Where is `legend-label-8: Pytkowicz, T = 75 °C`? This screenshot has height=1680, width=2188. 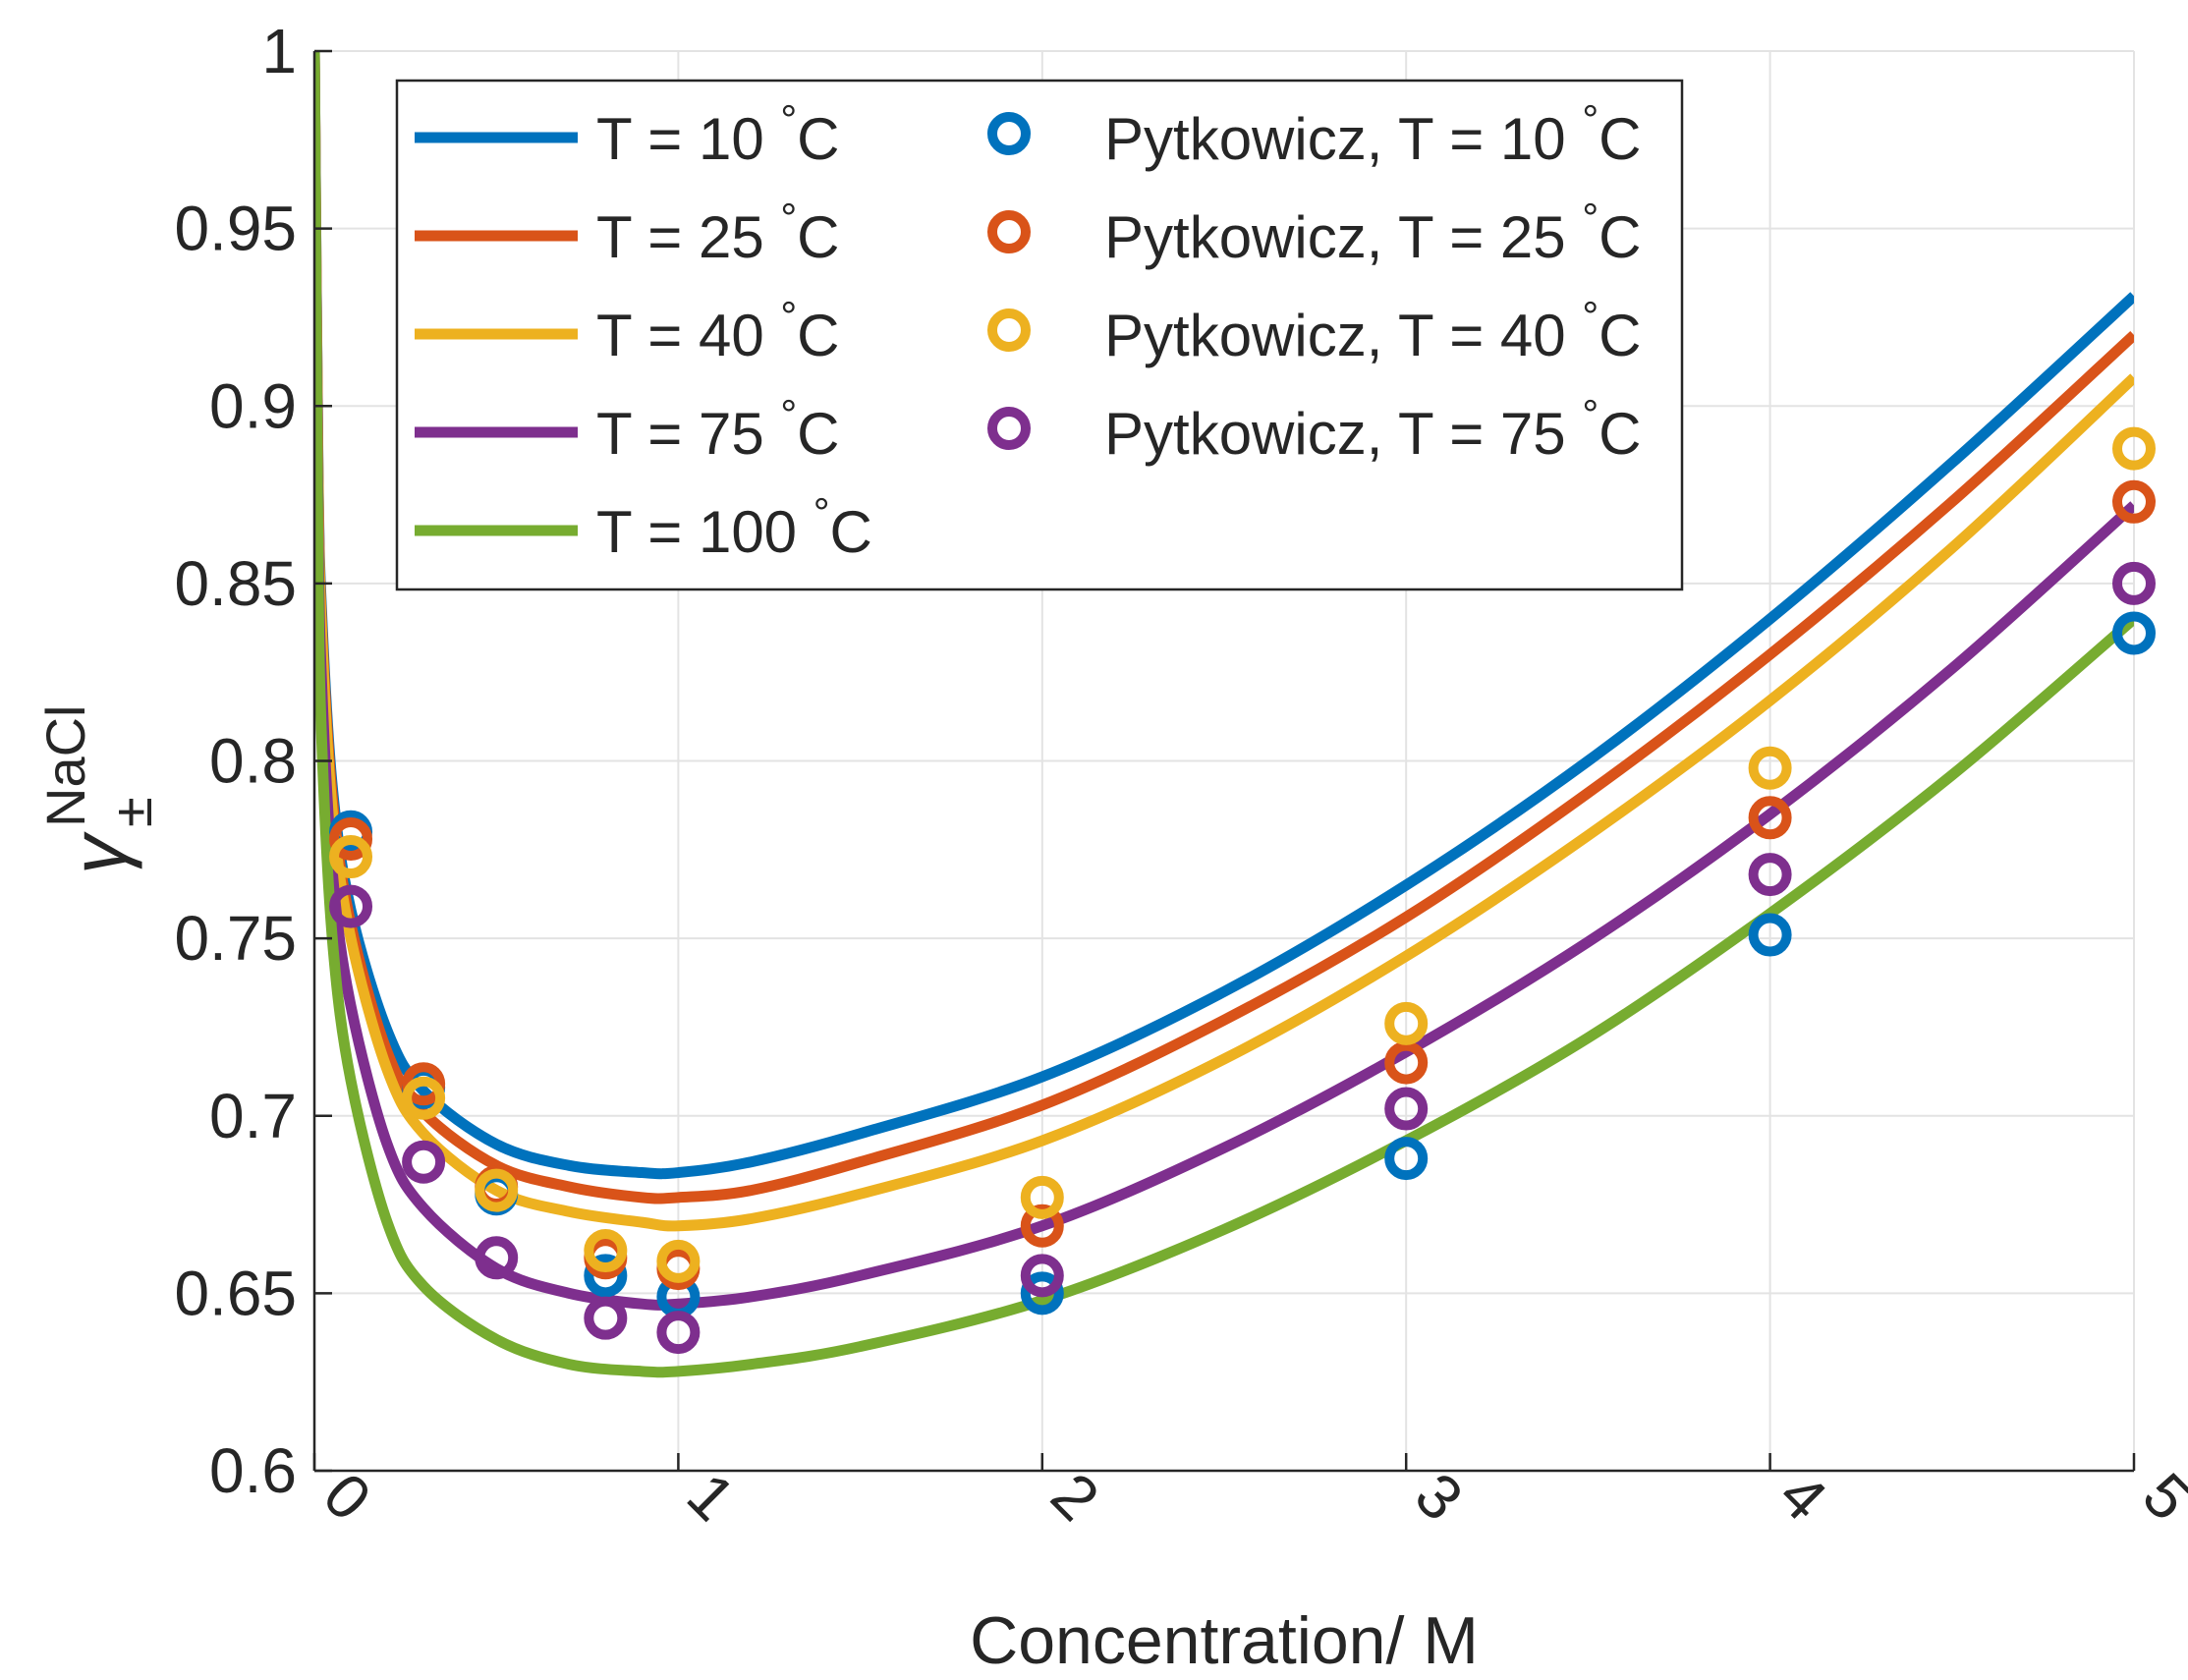
legend-label-8: Pytkowicz, T = 75 °C is located at coordinates (1372, 429).